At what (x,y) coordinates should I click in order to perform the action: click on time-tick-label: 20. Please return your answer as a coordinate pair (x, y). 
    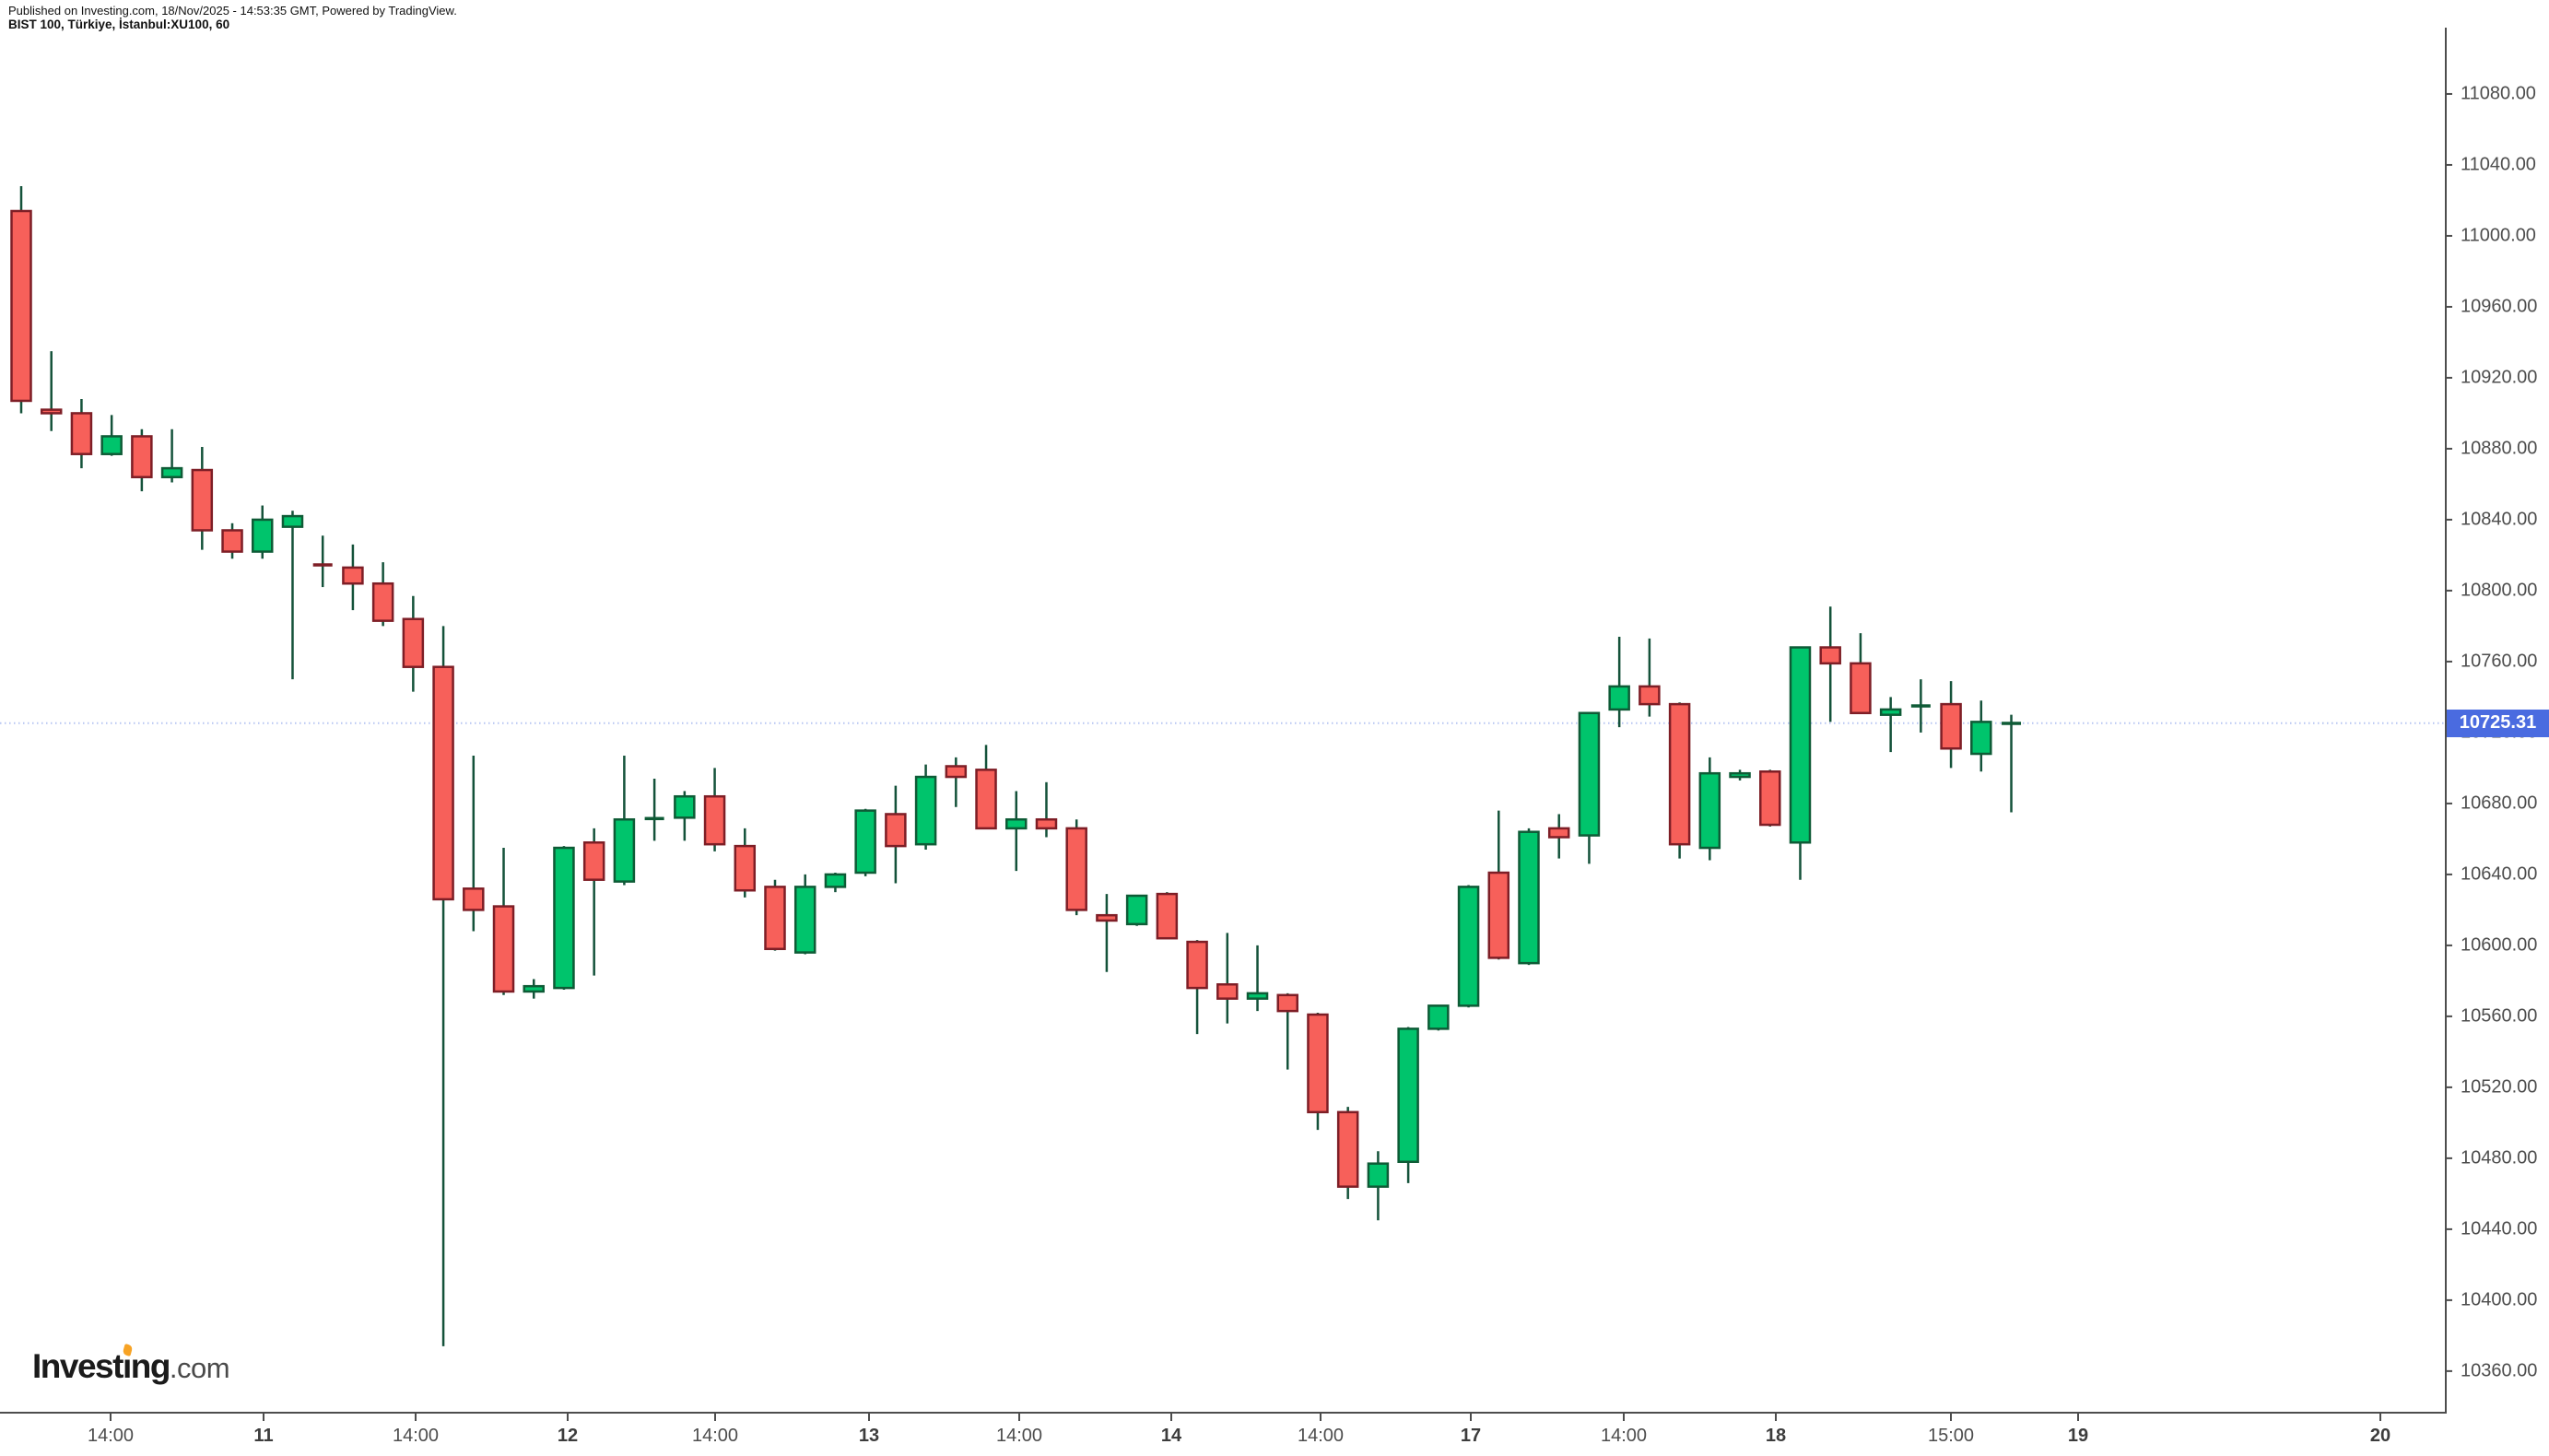
    Looking at the image, I should click on (2380, 1436).